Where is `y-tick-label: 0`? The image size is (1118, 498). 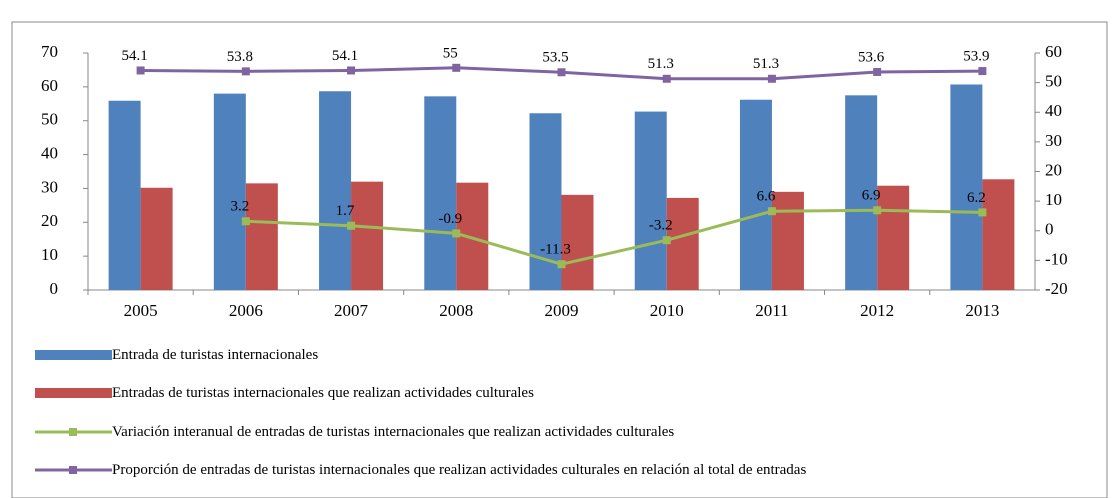 y-tick-label: 0 is located at coordinates (54, 288).